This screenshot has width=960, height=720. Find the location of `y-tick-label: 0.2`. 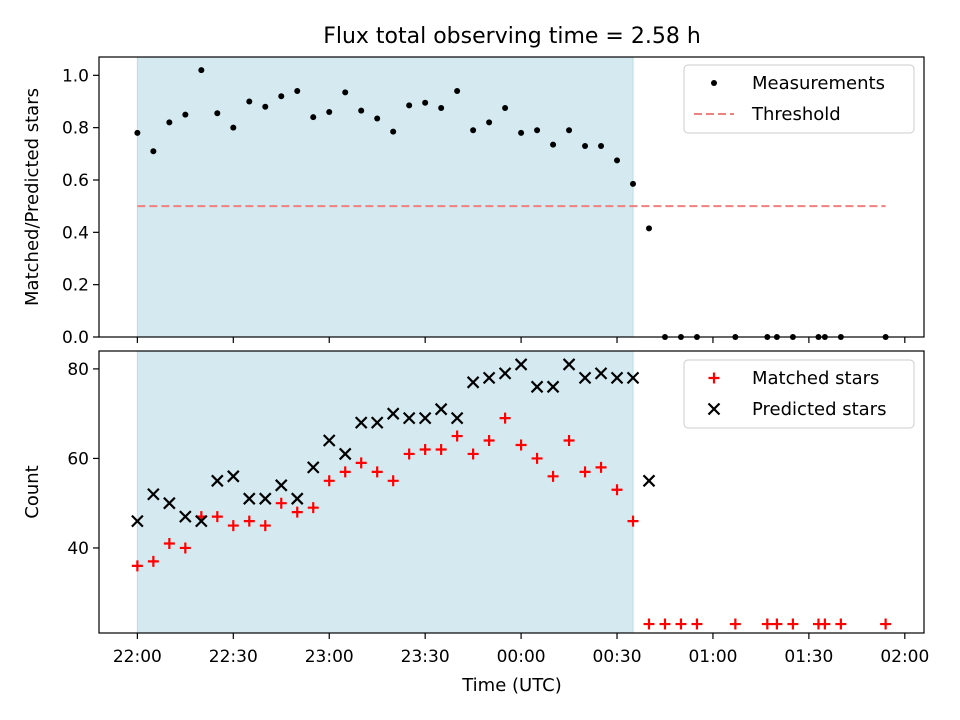

y-tick-label: 0.2 is located at coordinates (75, 286).